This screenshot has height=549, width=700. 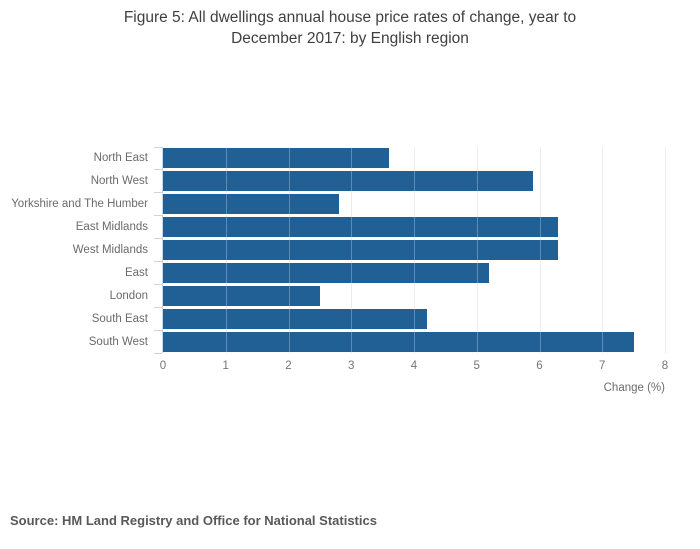 I want to click on y-label-row: West Midlands, so click(x=74, y=250).